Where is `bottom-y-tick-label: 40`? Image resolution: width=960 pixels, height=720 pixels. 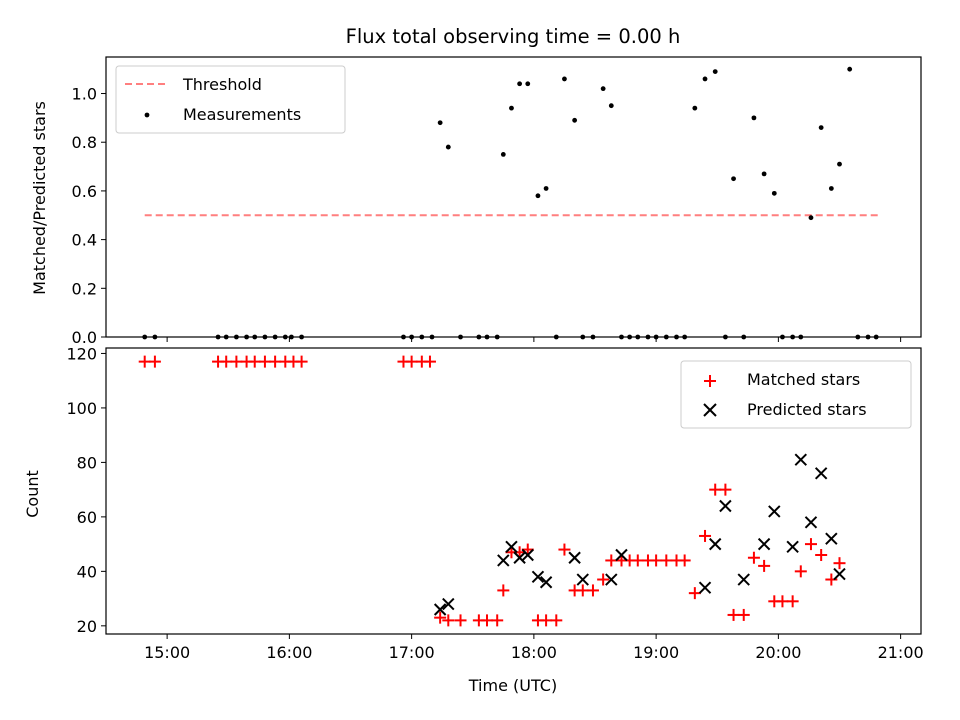
bottom-y-tick-label: 40 is located at coordinates (87, 571).